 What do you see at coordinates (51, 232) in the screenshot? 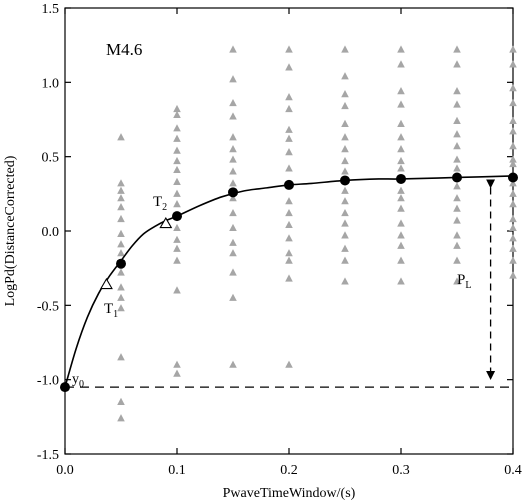
I see `y-tick-label: 0.0` at bounding box center [51, 232].